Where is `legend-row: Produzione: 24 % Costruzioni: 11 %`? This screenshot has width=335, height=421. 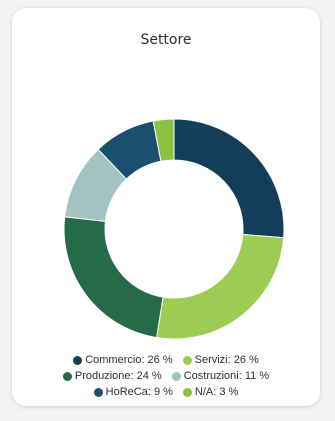 legend-row: Produzione: 24 % Costruzioni: 11 % is located at coordinates (166, 376).